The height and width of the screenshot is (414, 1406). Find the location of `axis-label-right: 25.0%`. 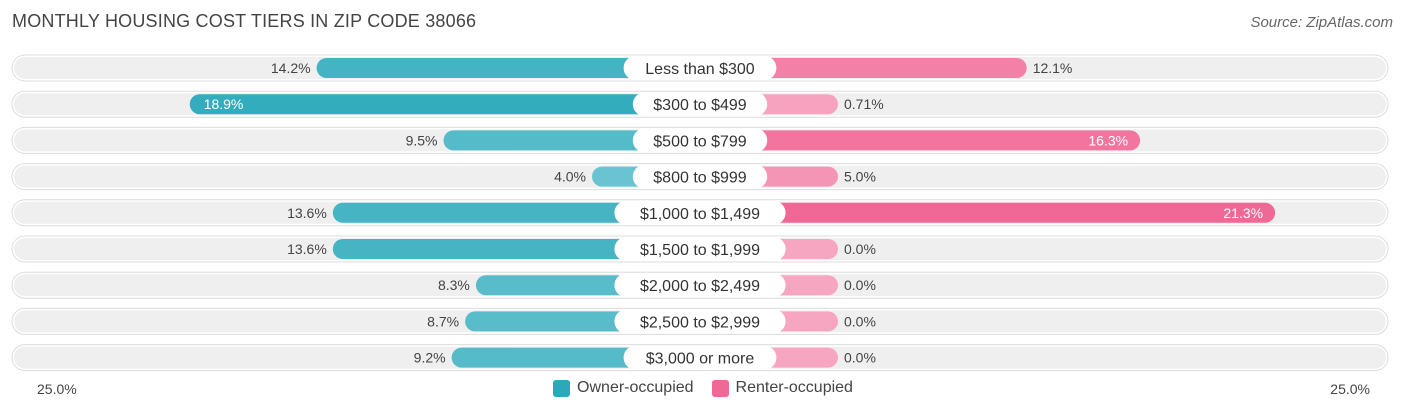

axis-label-right: 25.0% is located at coordinates (1350, 389).